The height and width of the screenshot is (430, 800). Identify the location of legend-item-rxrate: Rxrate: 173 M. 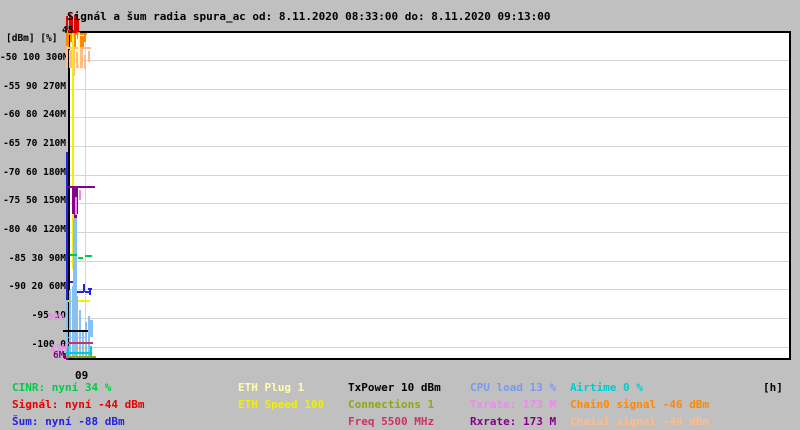
(513, 421).